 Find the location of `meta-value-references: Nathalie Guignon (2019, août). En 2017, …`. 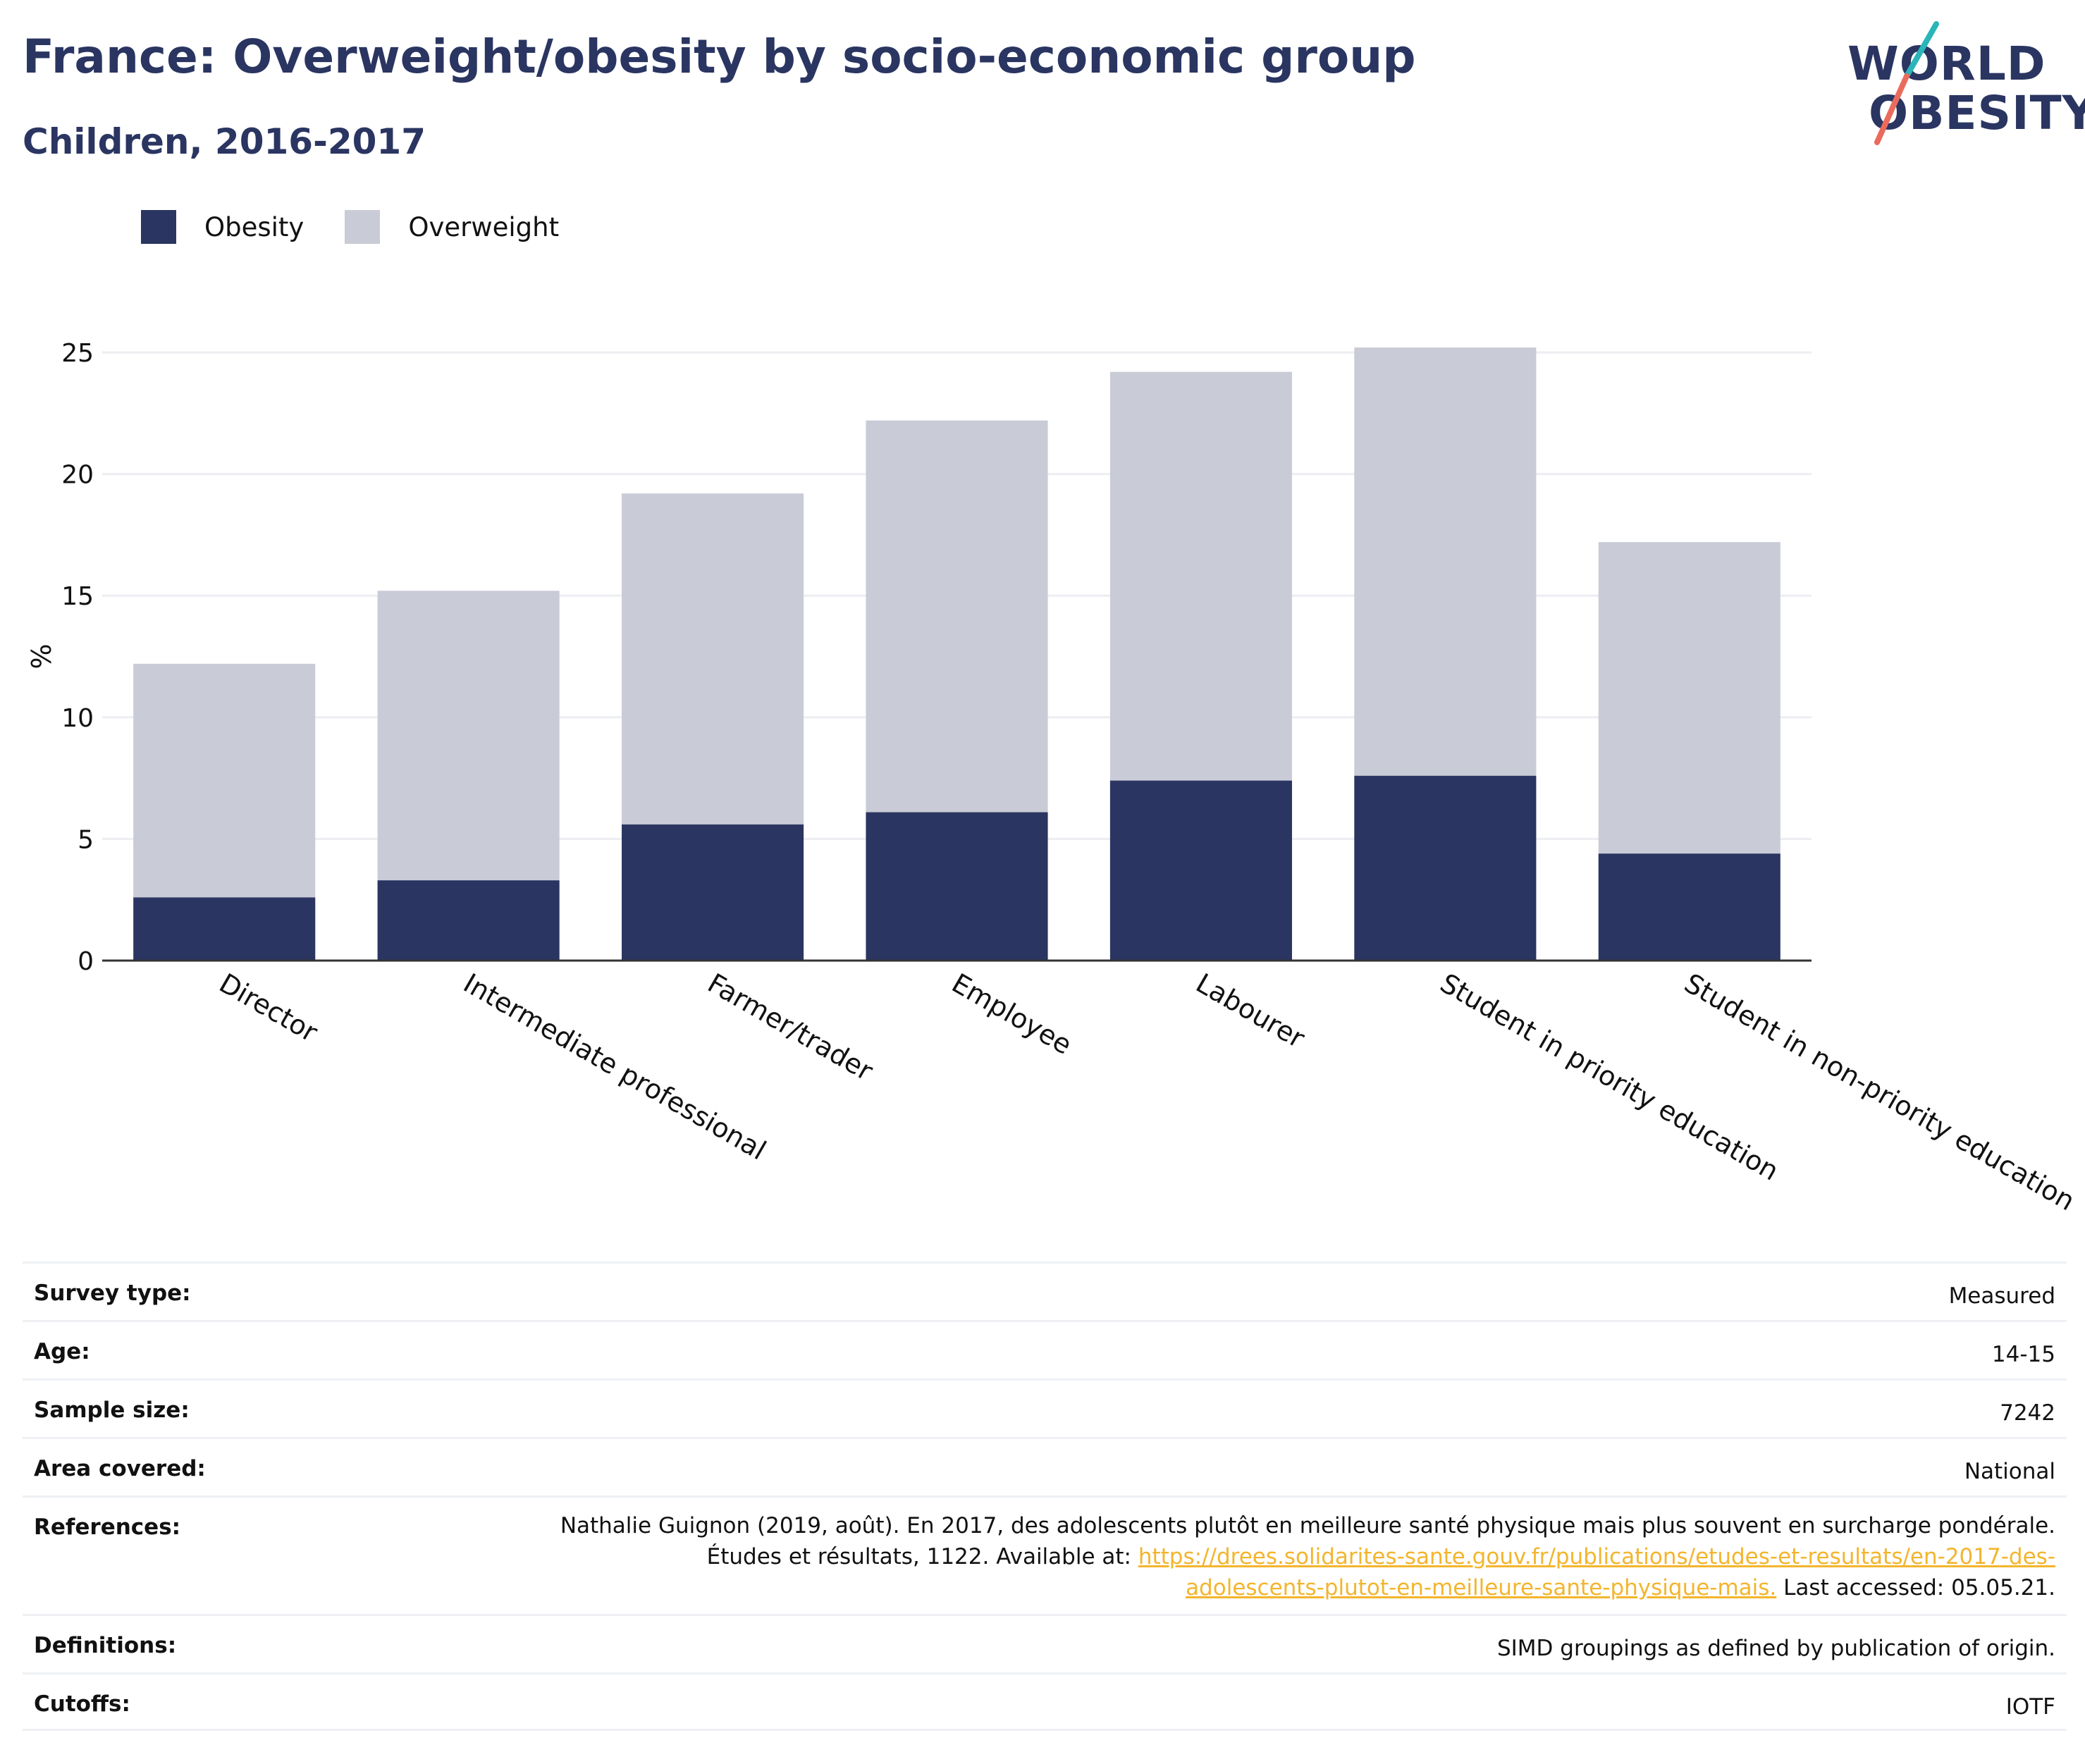

meta-value-references: Nathalie Guignon (2019, août). En 2017, … is located at coordinates (1307, 1556).